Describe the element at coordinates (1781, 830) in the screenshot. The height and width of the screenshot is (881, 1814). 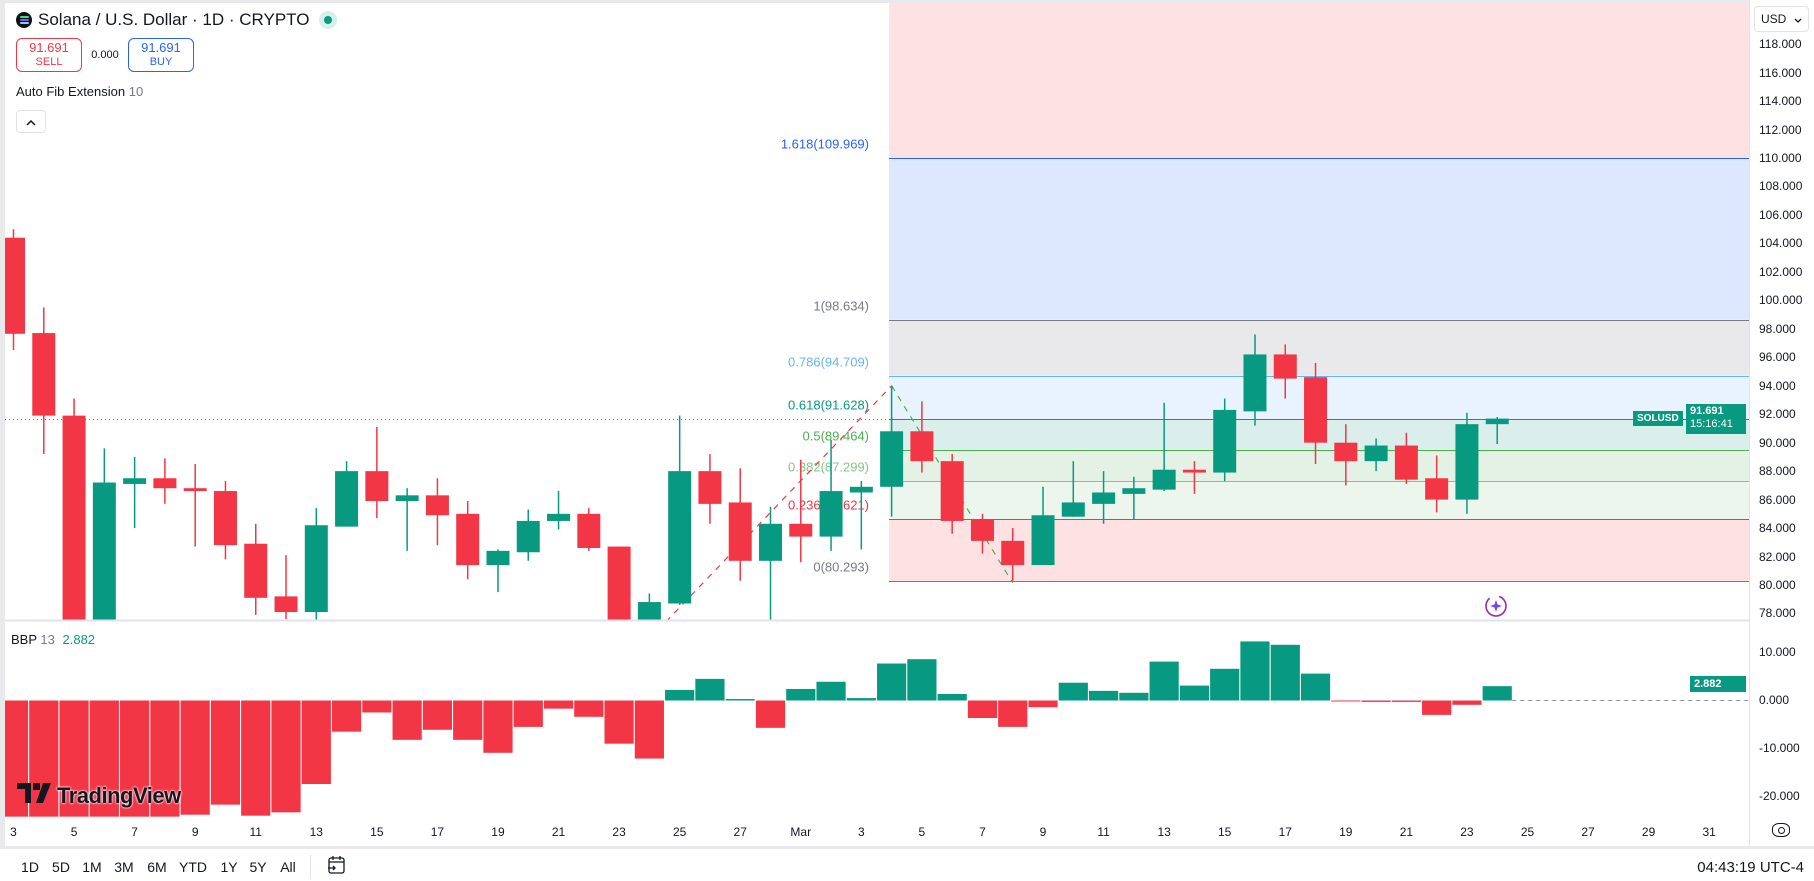
I see `chart-settings-gear-icon` at that location.